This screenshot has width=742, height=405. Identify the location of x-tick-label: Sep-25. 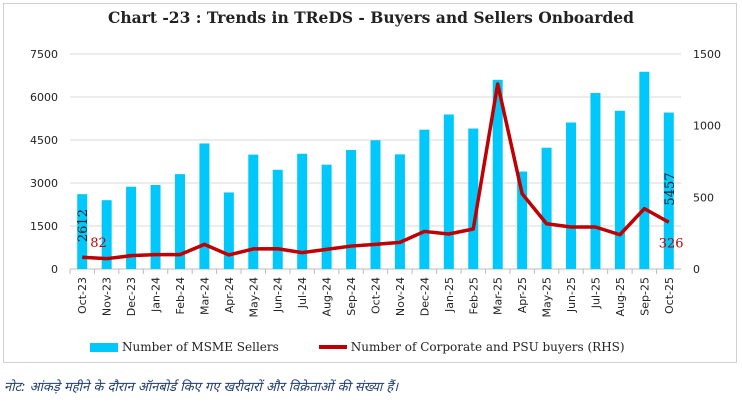
(644, 296).